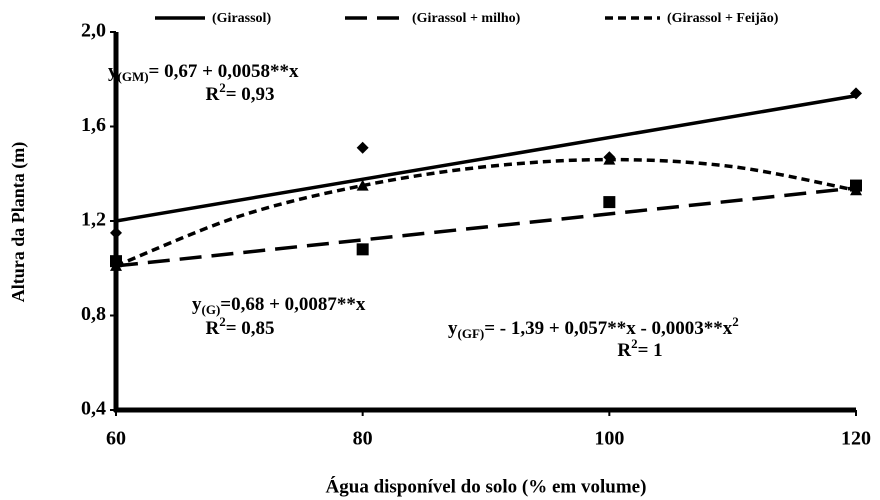  I want to click on equation-part: =0,68 + 0,0087**x, so click(293, 304).